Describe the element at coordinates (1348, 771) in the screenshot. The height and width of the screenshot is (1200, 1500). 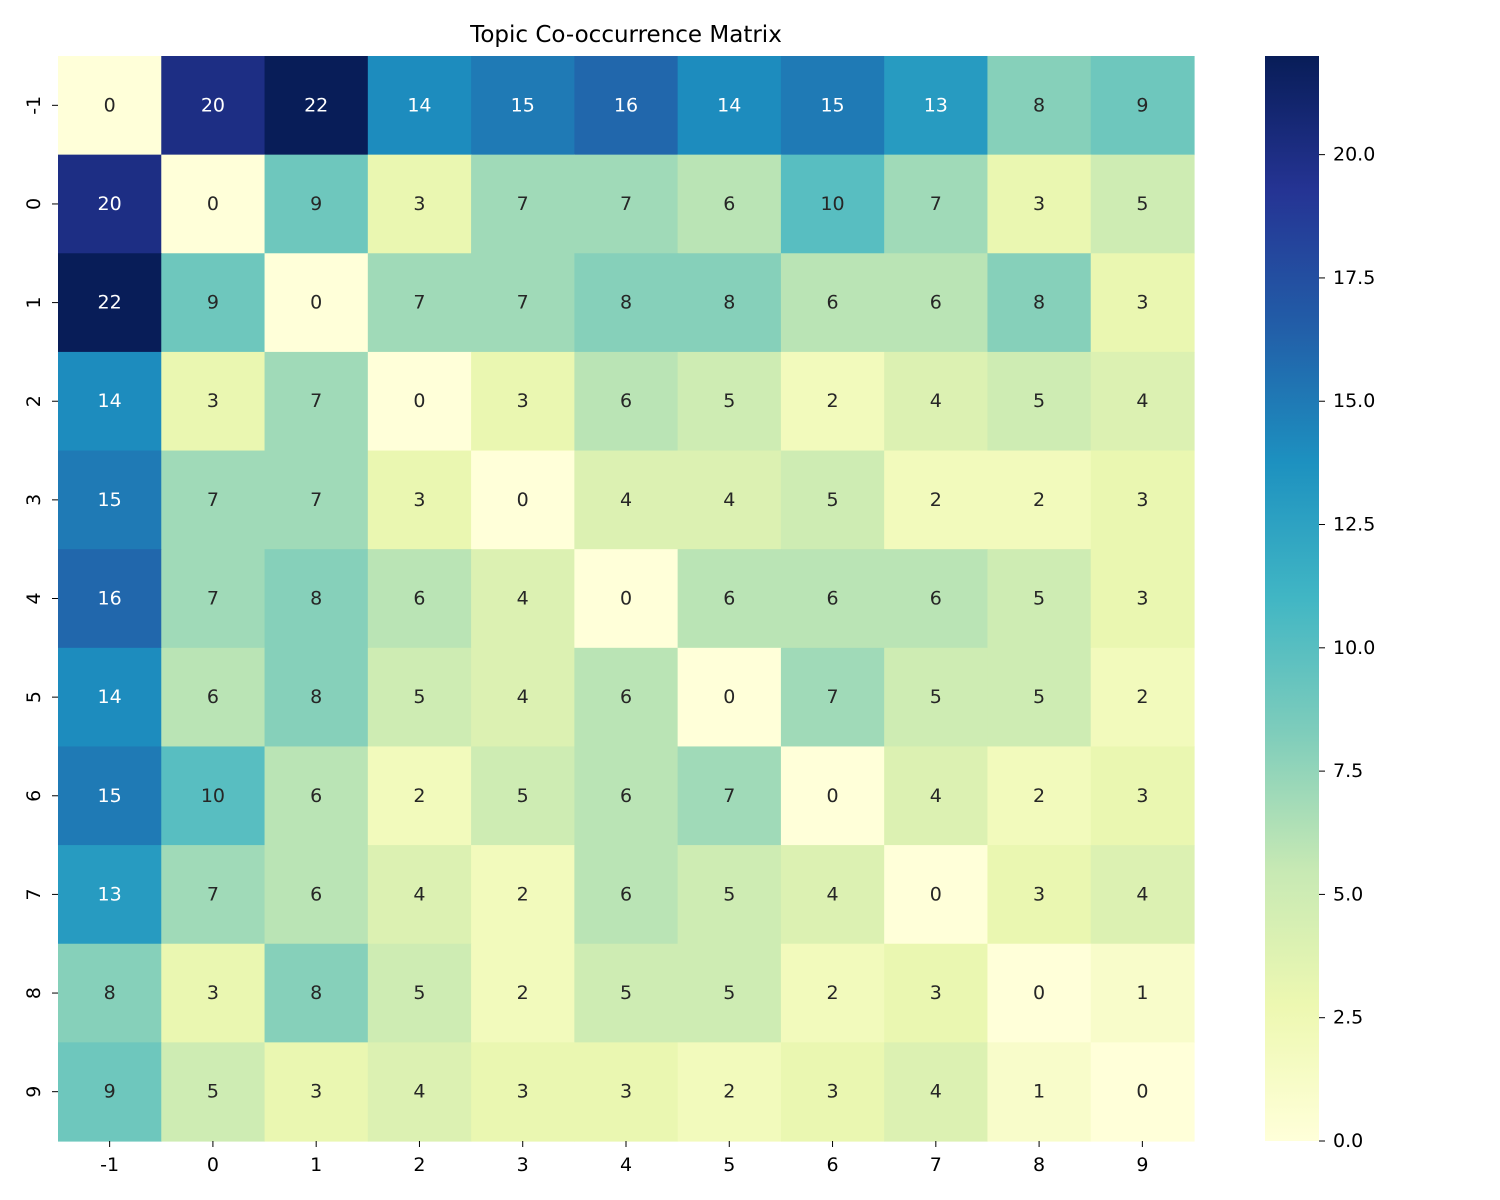
I see `colorbar-tick-label: 7.5` at that location.